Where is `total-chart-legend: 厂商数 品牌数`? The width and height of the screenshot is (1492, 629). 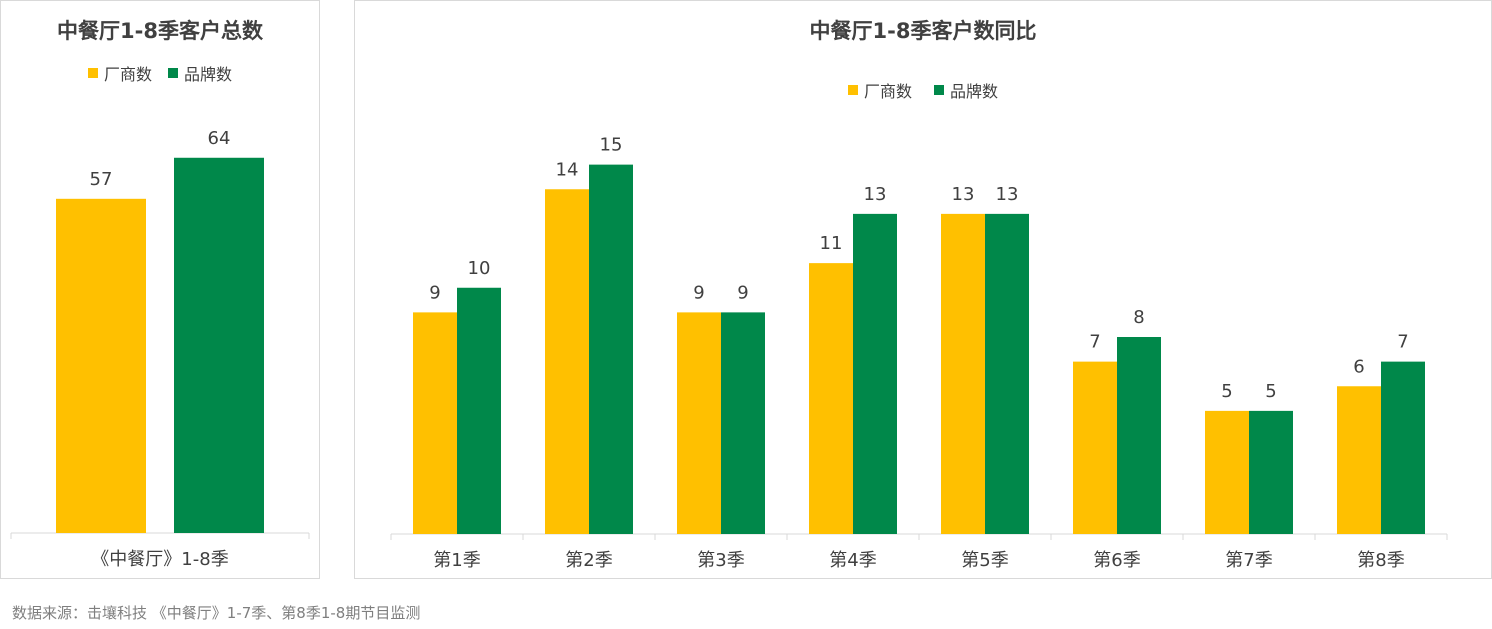 total-chart-legend: 厂商数 品牌数 is located at coordinates (160, 73).